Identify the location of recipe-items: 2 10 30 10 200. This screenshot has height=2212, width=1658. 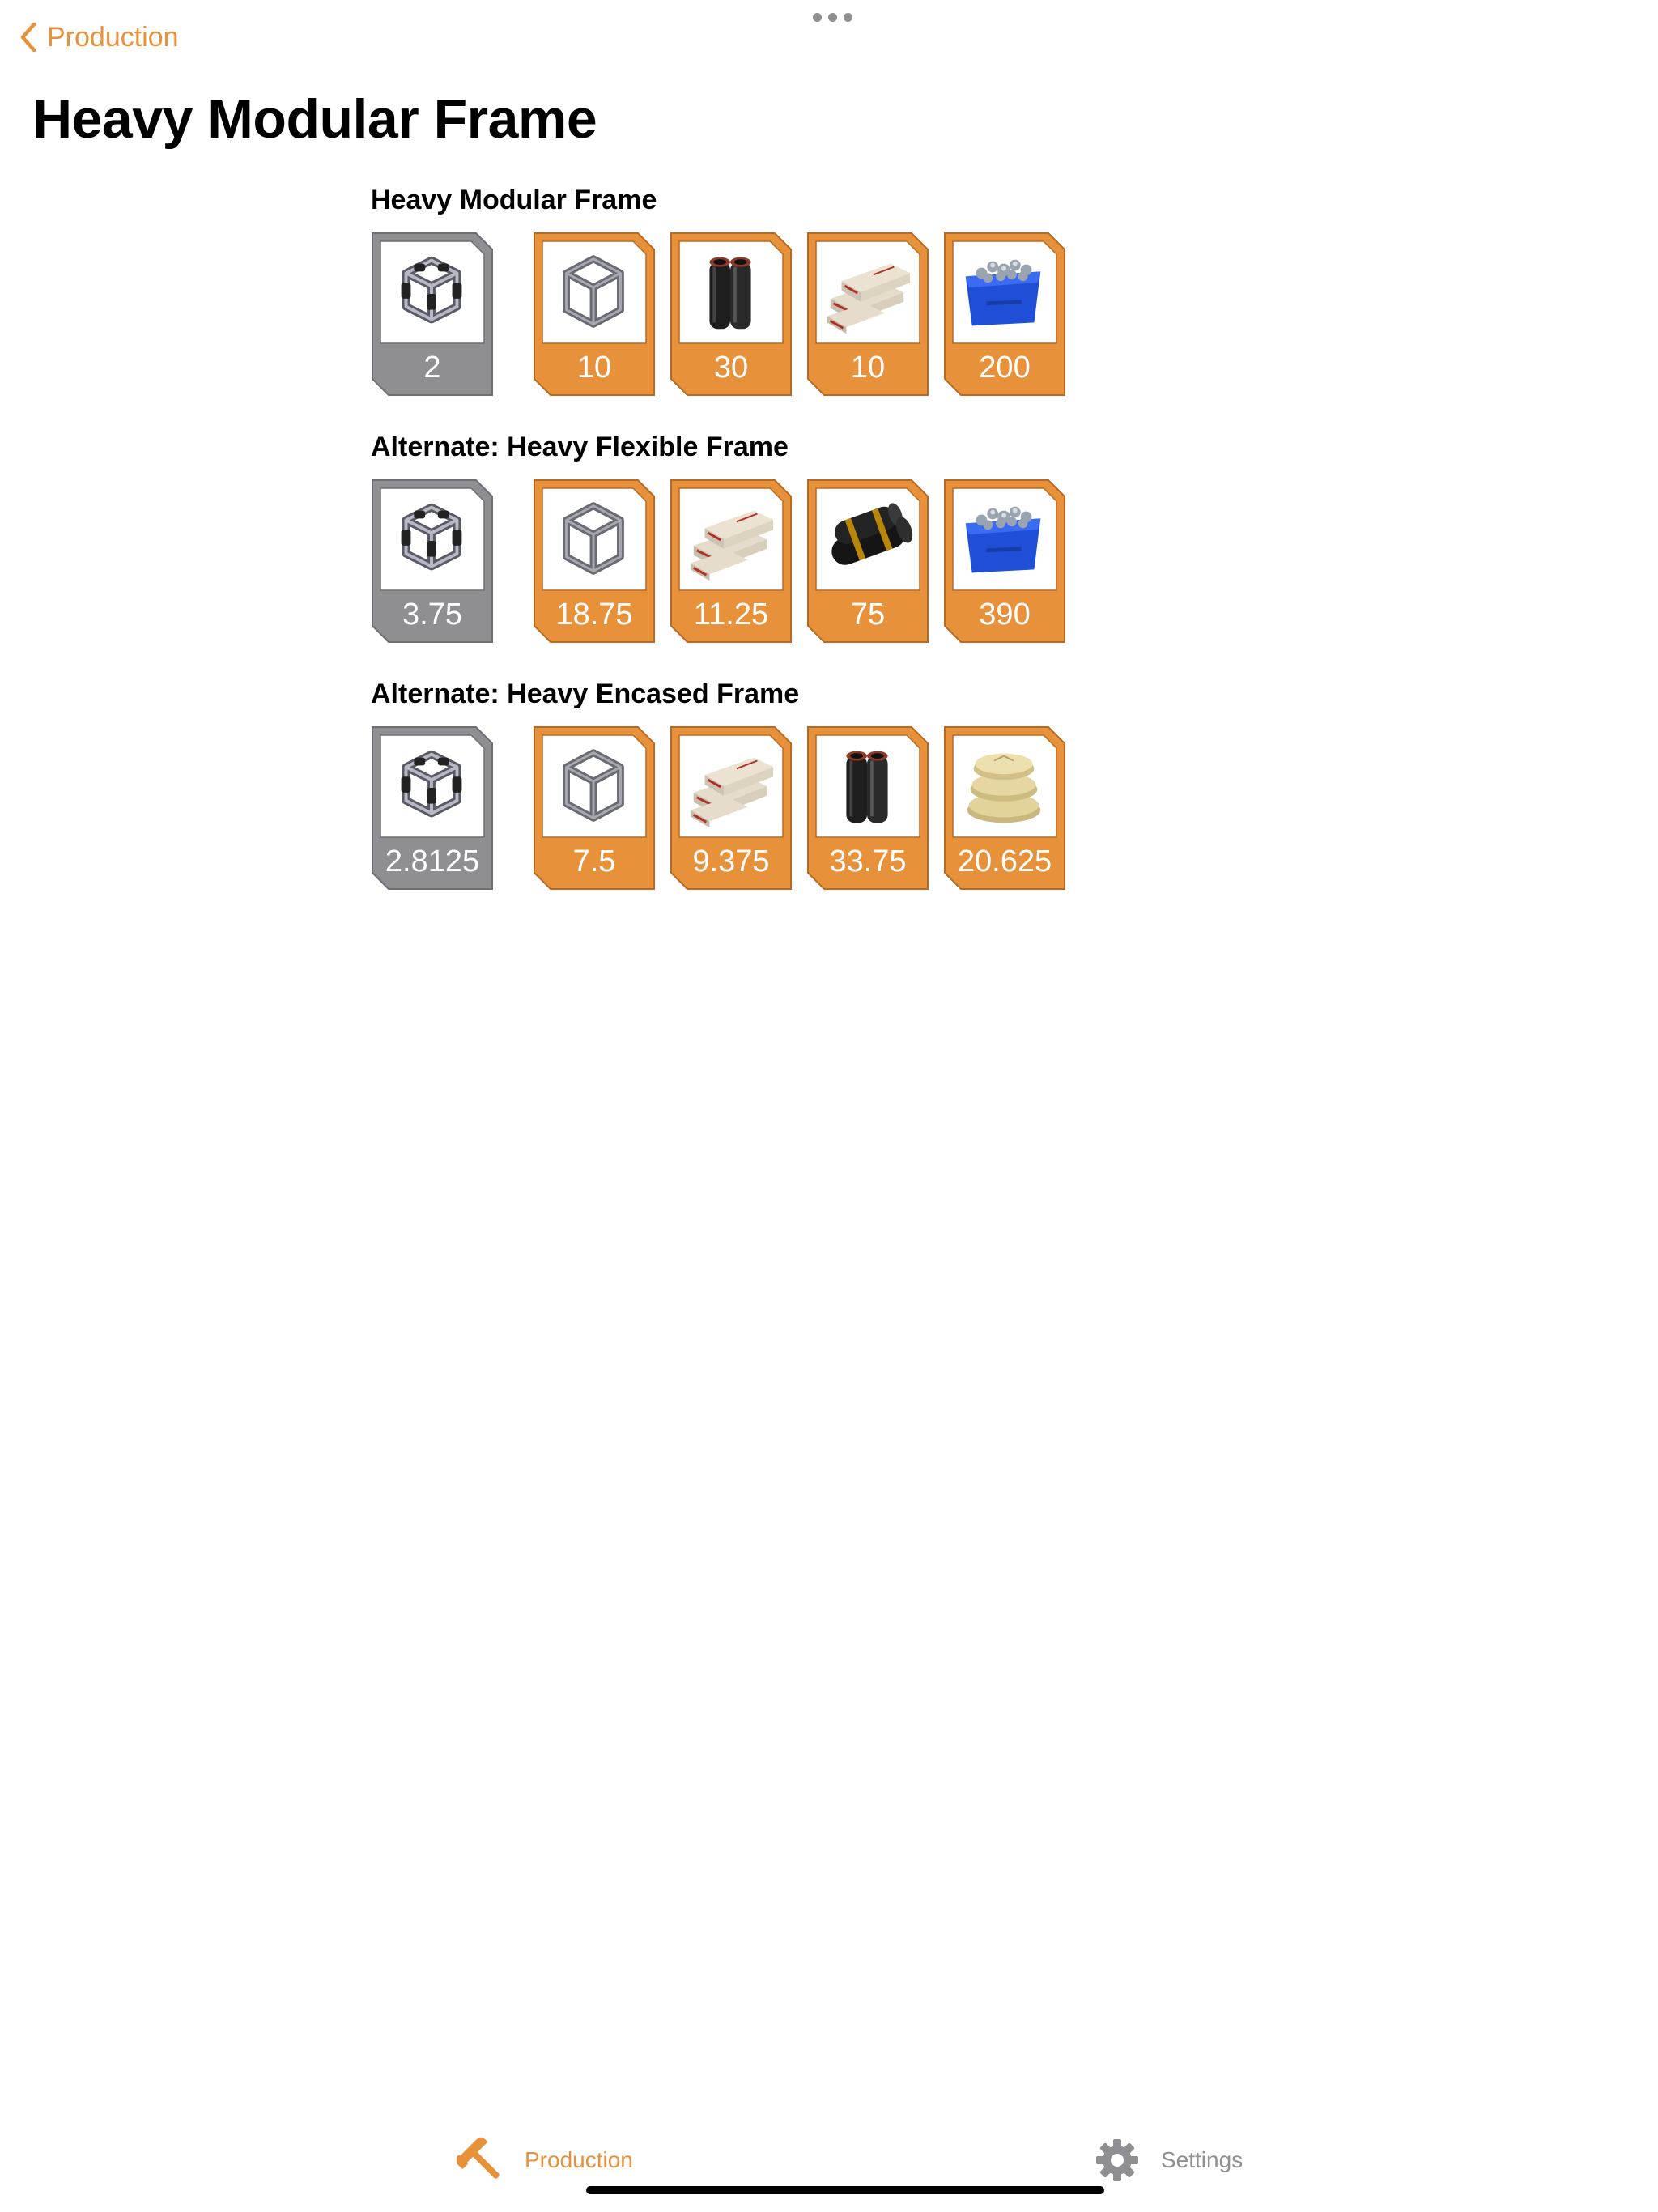
(735, 314).